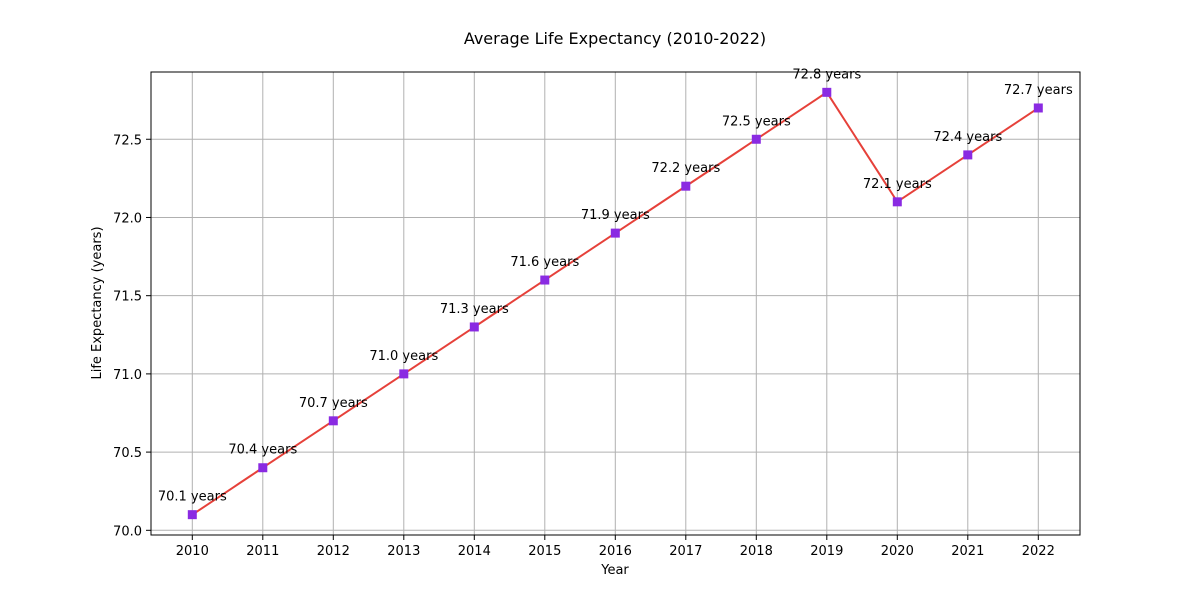 This screenshot has height=600, width=1200. Describe the element at coordinates (614, 570) in the screenshot. I see `x-axis-title: Year` at that location.